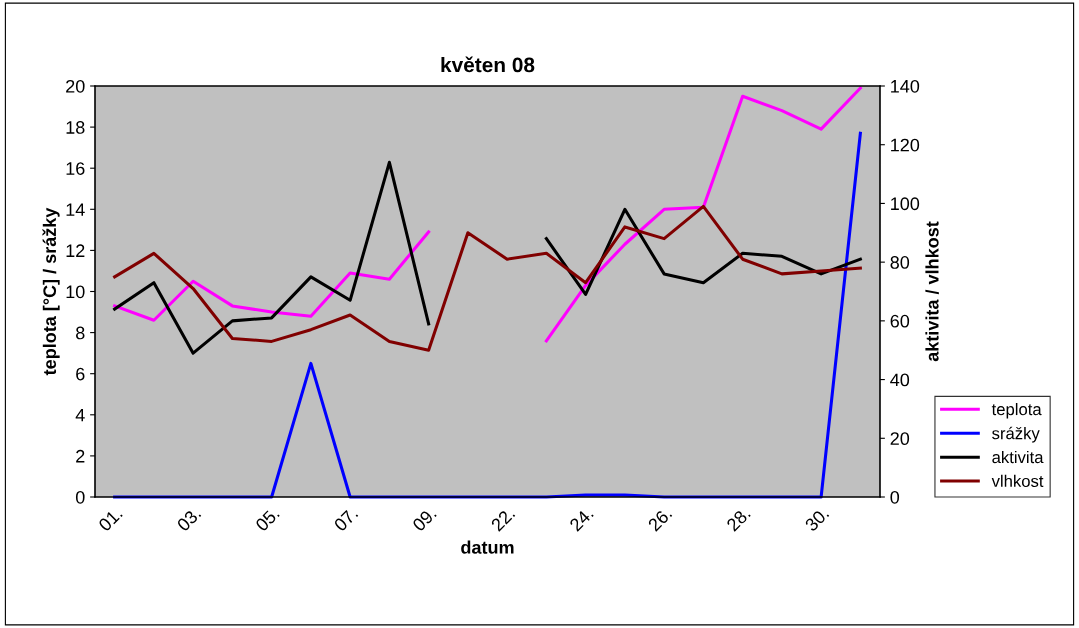  I want to click on y2-tick-label: 20, so click(900, 439).